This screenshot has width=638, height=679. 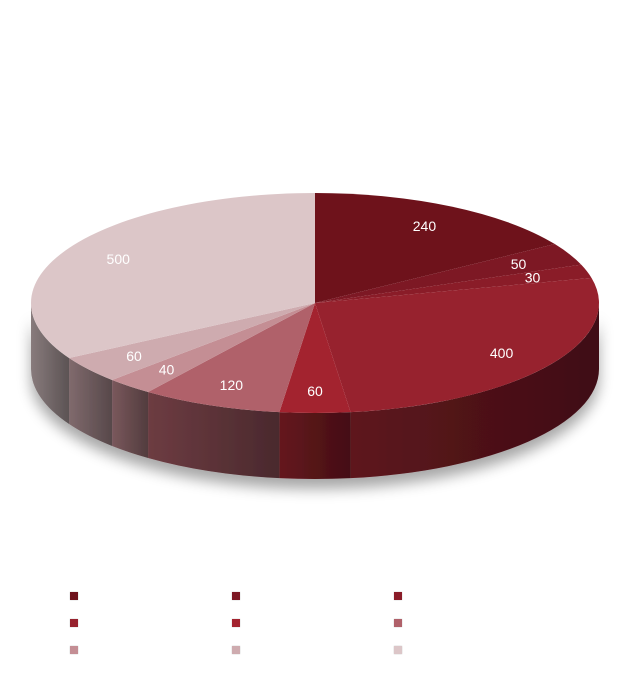 What do you see at coordinates (519, 264) in the screenshot?
I see `data-label-2: 50` at bounding box center [519, 264].